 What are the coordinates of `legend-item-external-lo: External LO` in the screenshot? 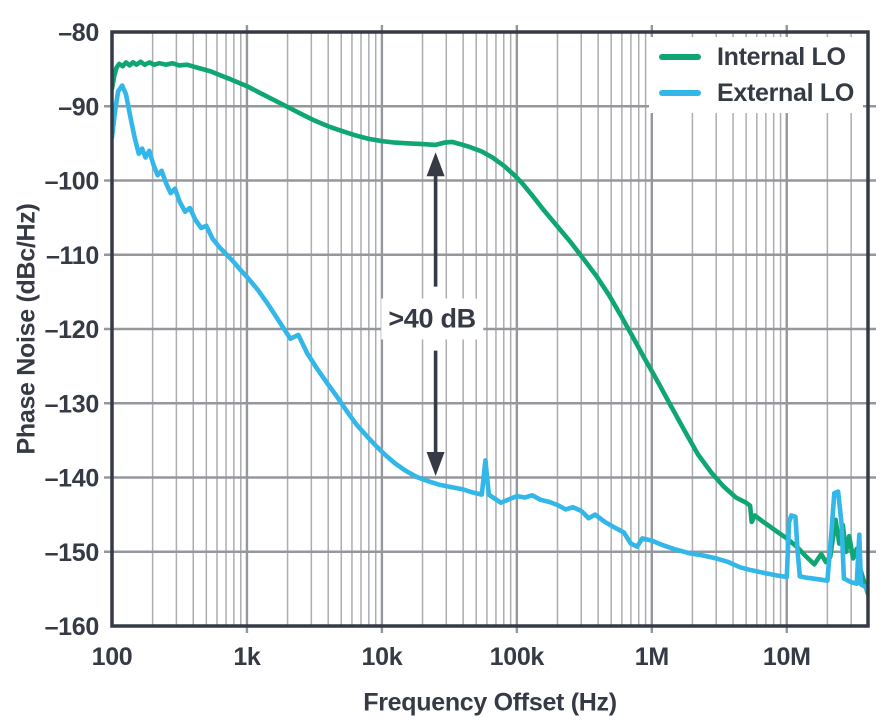 It's located at (761, 93).